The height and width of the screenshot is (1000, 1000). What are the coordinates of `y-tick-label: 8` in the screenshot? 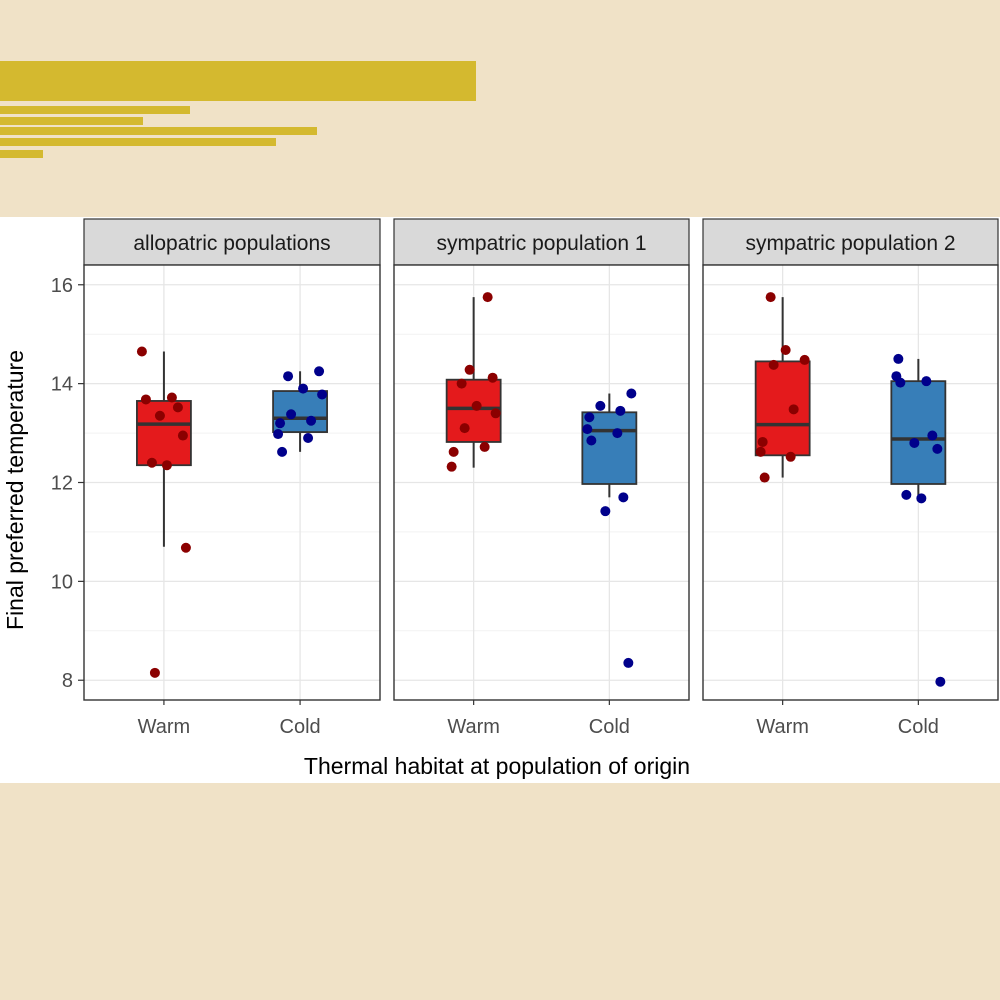 It's located at (67, 681).